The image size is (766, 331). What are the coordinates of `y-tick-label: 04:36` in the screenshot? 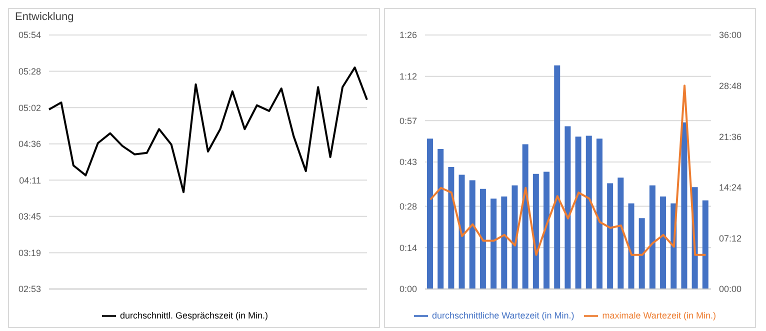 It's located at (29, 144).